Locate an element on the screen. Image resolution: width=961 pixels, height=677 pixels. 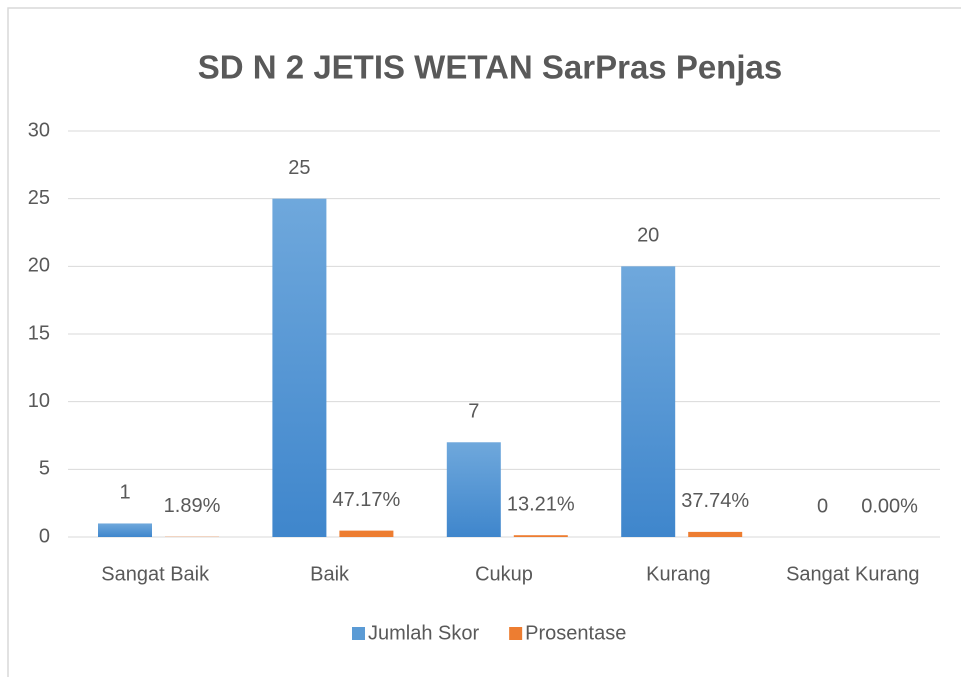
y-tick-label: 15 is located at coordinates (39, 333).